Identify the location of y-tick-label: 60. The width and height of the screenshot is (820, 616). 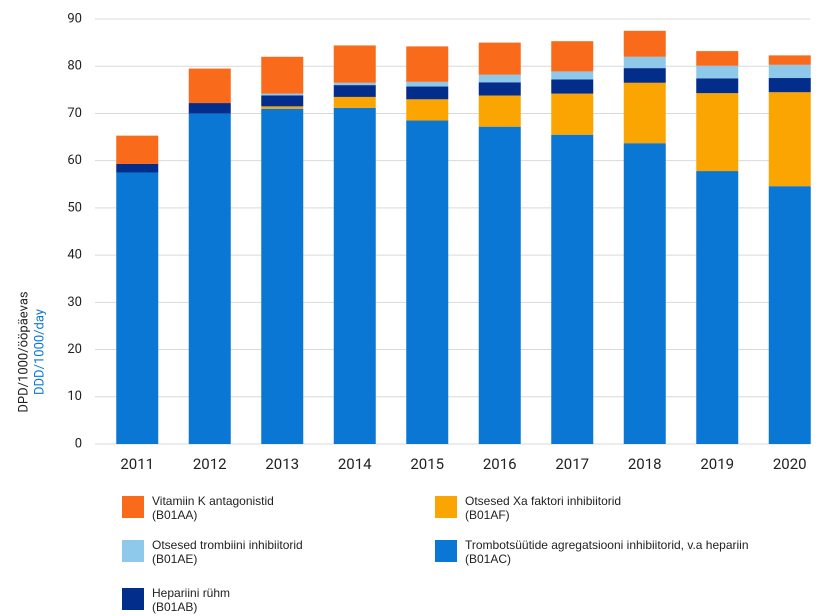
(74, 160).